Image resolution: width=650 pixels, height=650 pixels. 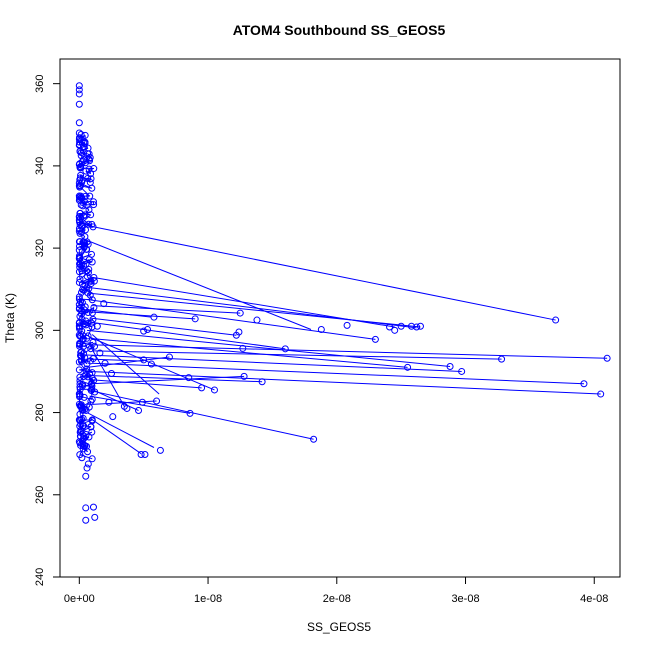 What do you see at coordinates (40, 330) in the screenshot?
I see `y-tick-label: 300` at bounding box center [40, 330].